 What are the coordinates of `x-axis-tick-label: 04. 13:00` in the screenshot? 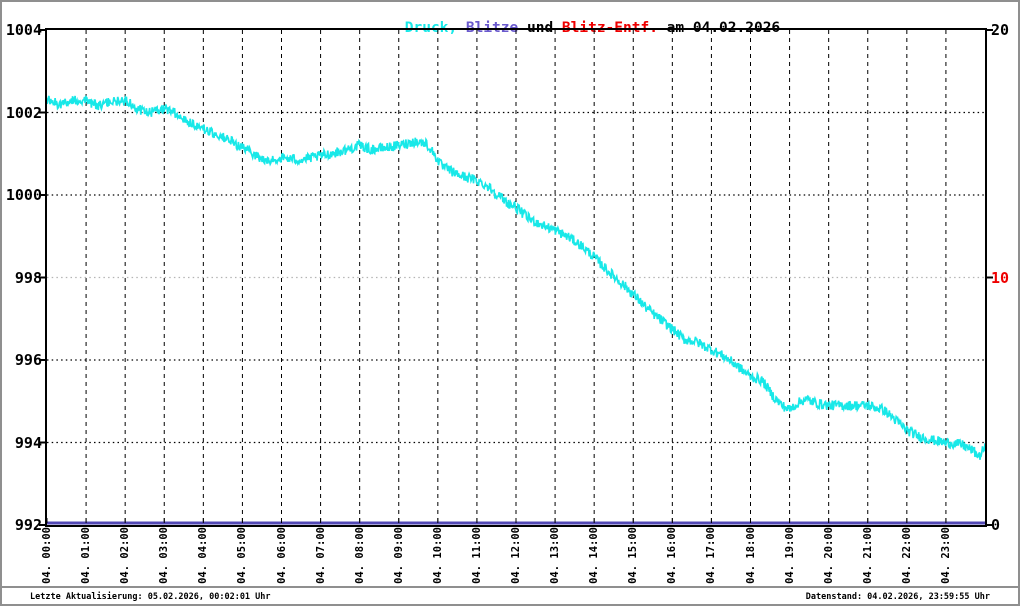 It's located at (555, 555).